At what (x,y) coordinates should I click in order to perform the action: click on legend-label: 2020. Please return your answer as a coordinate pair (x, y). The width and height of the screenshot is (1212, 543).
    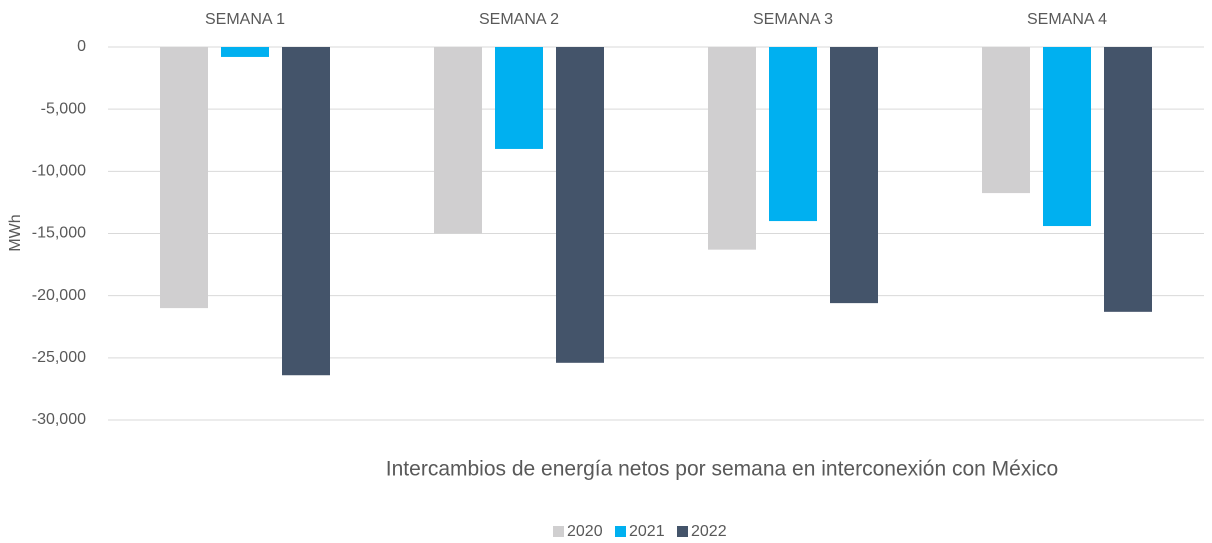
    Looking at the image, I should click on (585, 531).